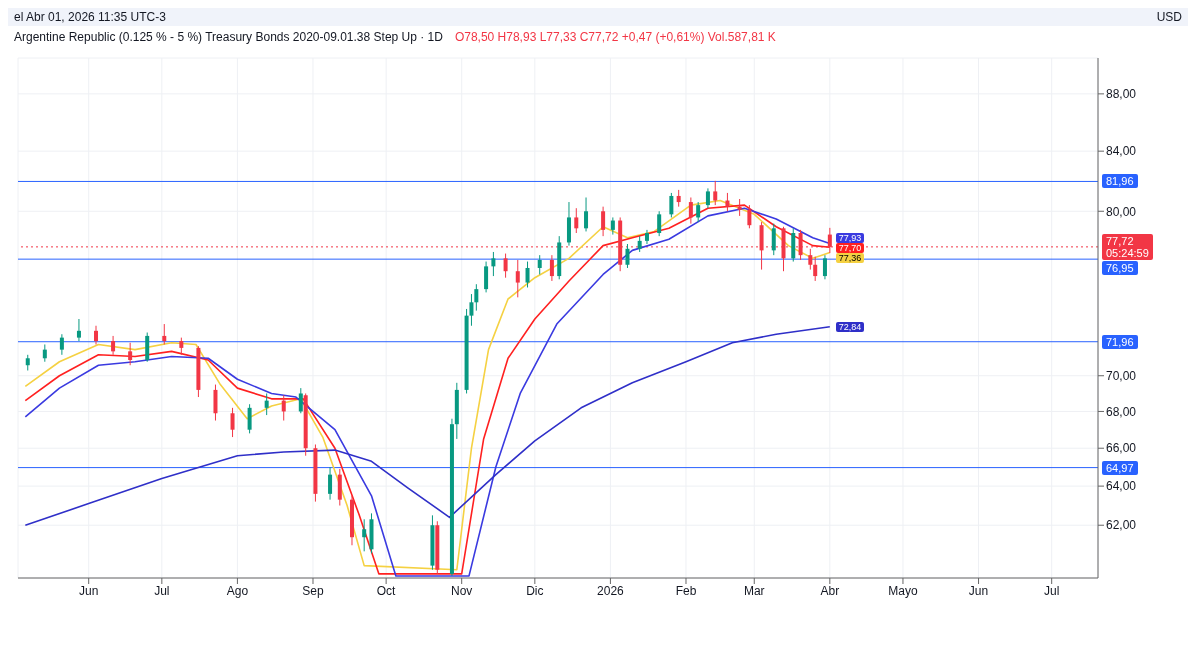 The width and height of the screenshot is (1199, 648). Describe the element at coordinates (1121, 448) in the screenshot. I see `y-tick-label: 66,00` at that location.